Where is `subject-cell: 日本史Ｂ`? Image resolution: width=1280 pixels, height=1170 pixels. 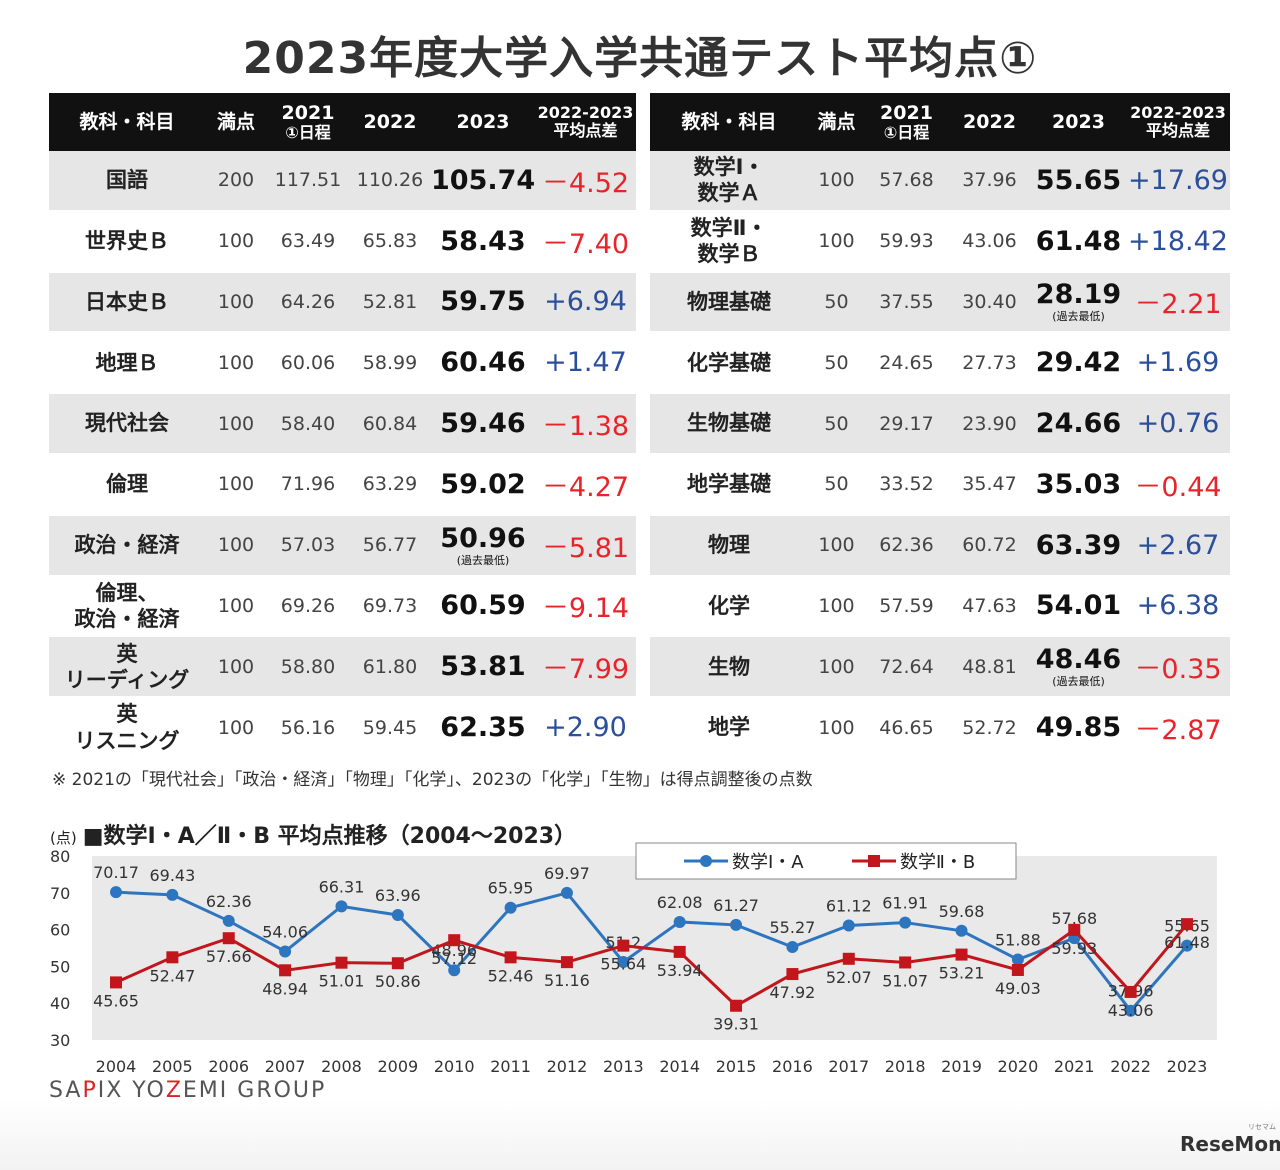 subject-cell: 日本史Ｂ is located at coordinates (127, 302).